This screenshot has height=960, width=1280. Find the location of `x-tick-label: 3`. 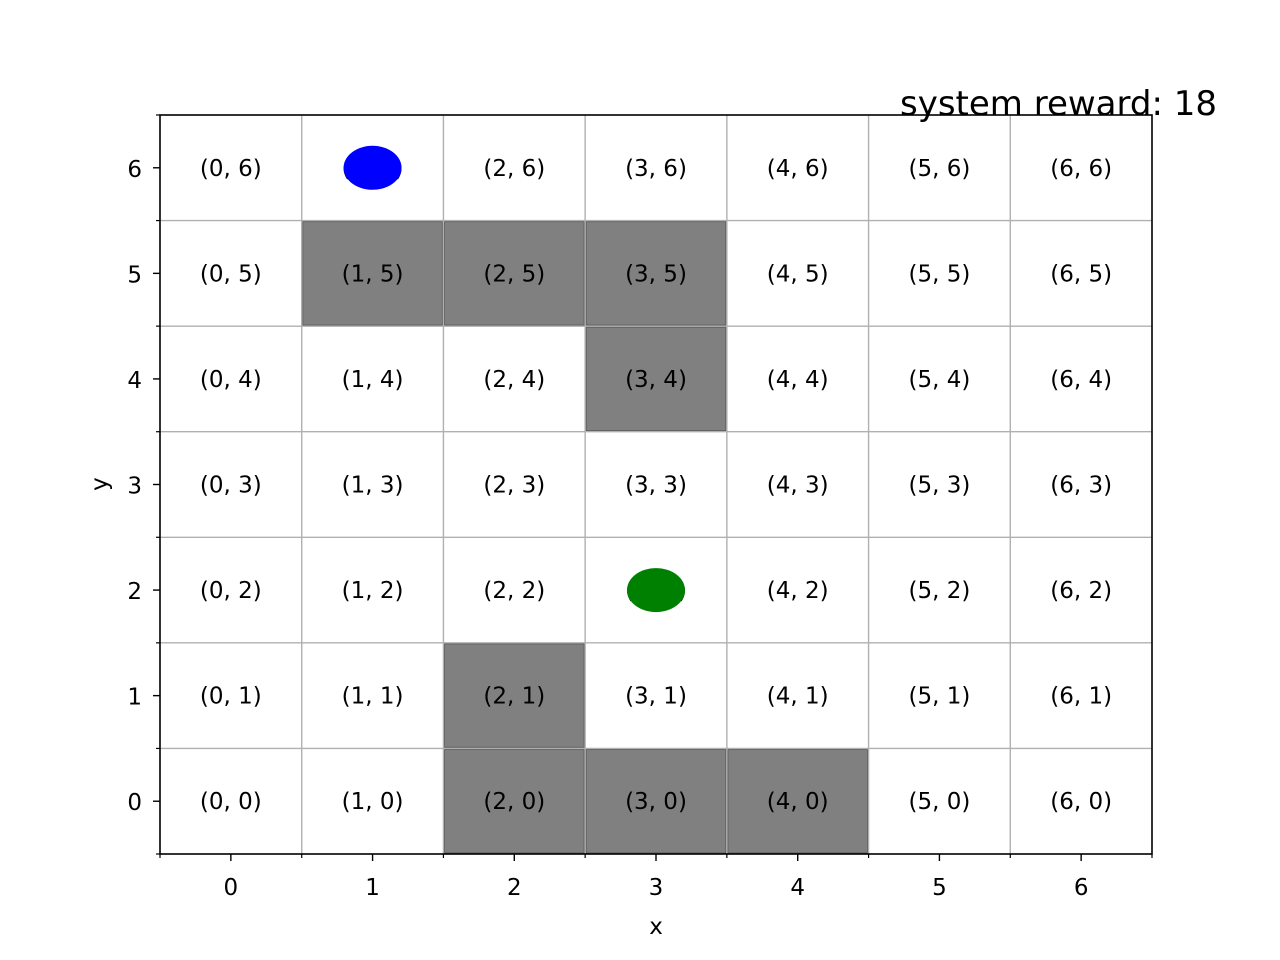

x-tick-label: 3 is located at coordinates (656, 888).